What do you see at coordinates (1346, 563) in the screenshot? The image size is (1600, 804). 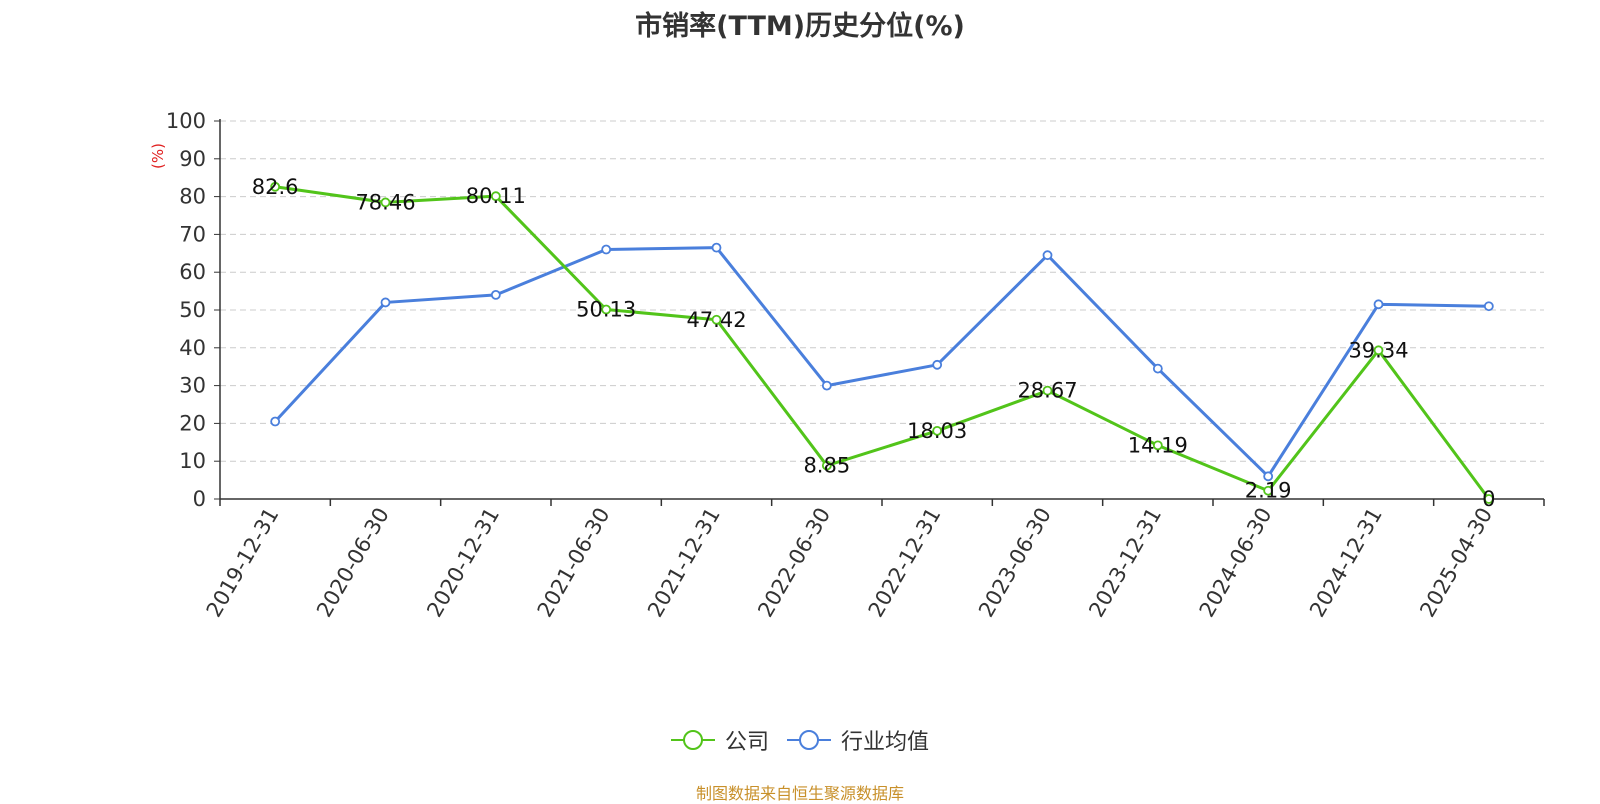 I see `x-tick-label: 2024-12-31` at bounding box center [1346, 563].